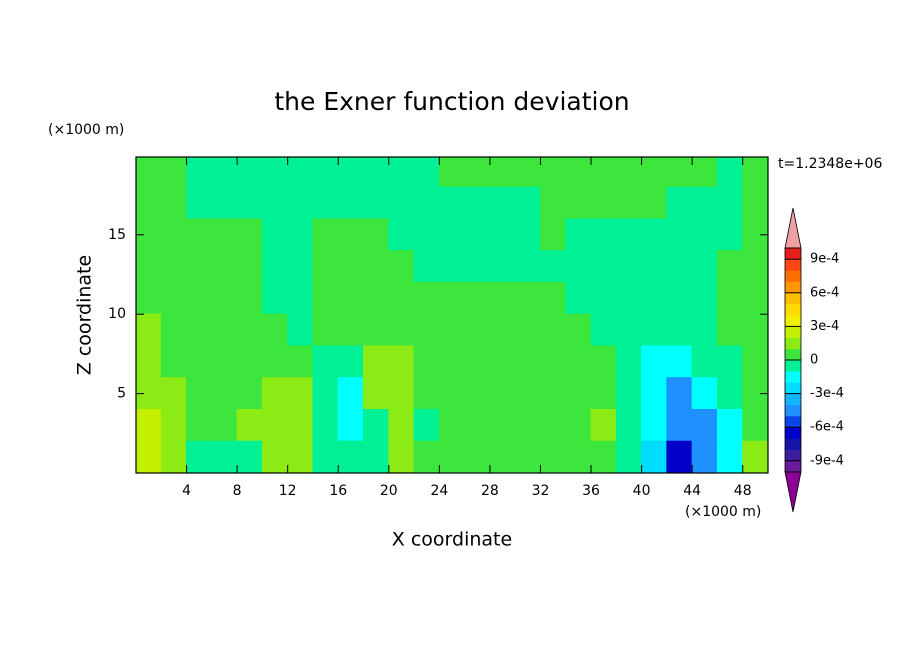  What do you see at coordinates (389, 491) in the screenshot?
I see `x-tick-label: 20` at bounding box center [389, 491].